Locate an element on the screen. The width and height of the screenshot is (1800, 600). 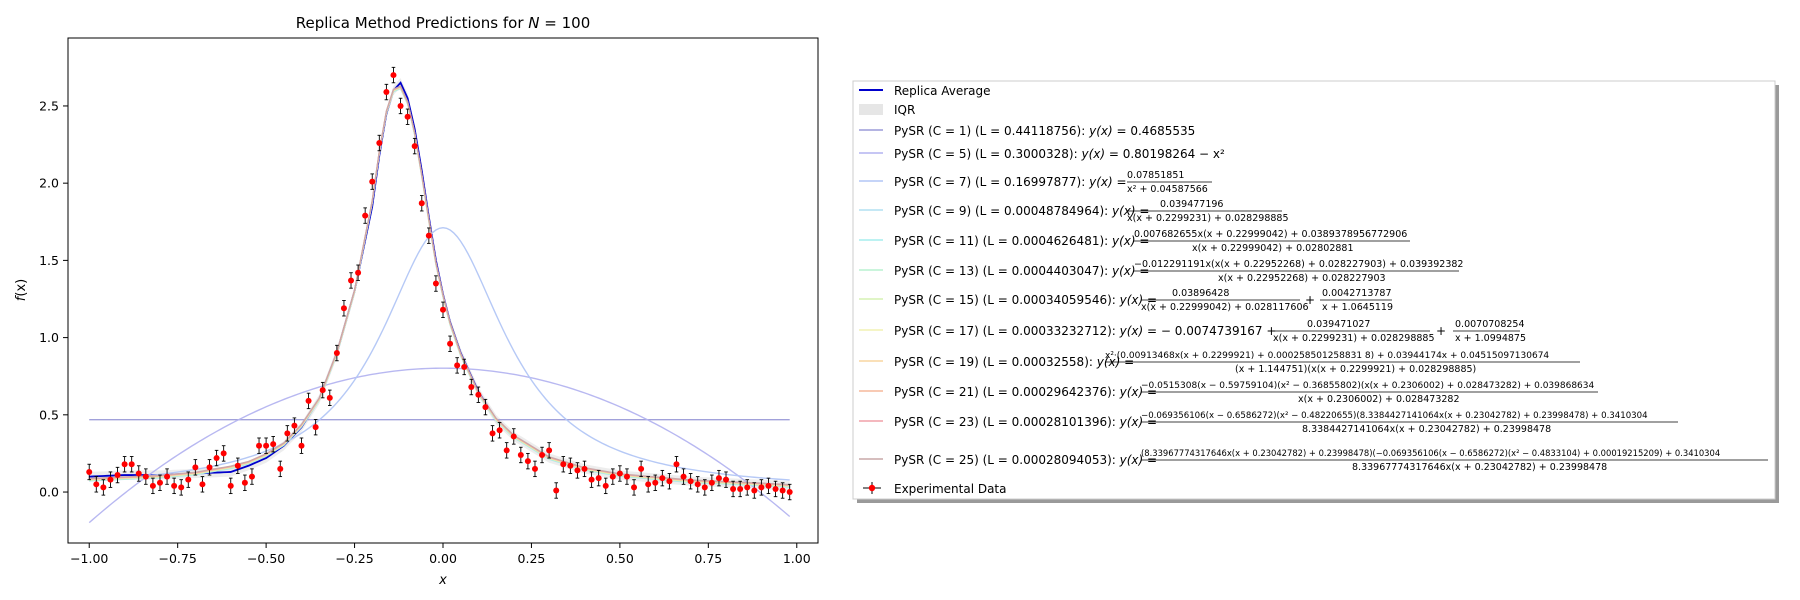
legend-label-iqr: IQR is located at coordinates (904, 110).